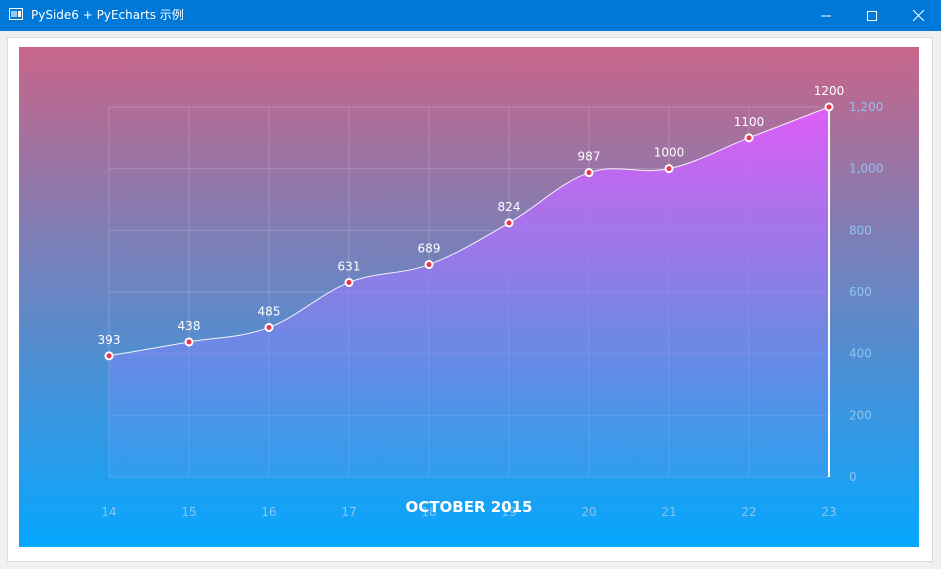  Describe the element at coordinates (429, 249) in the screenshot. I see `data-label: 689` at that location.